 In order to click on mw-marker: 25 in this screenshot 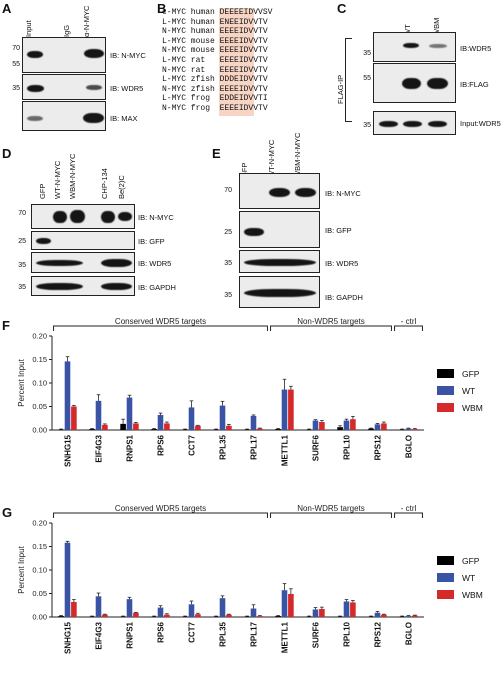, I will do `click(228, 232)`.